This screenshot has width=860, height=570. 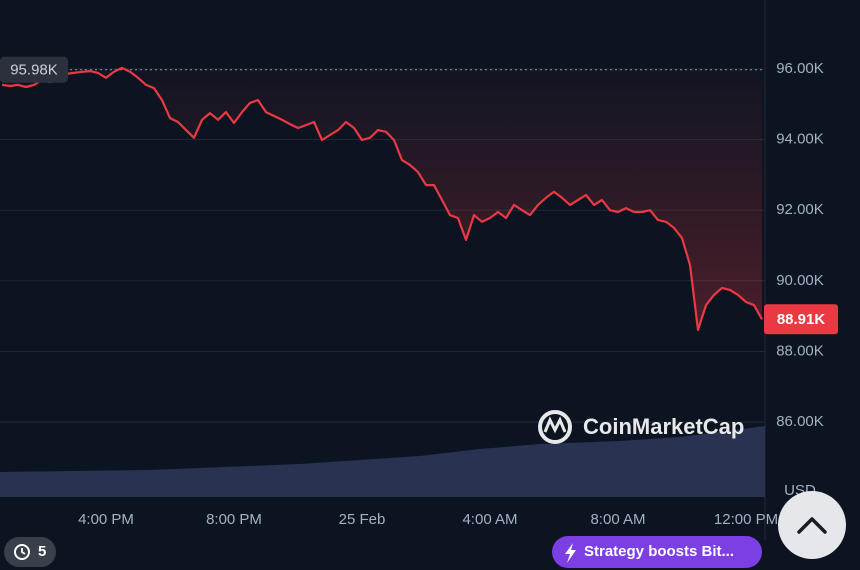 I want to click on scroll-top-circle, so click(x=812, y=525).